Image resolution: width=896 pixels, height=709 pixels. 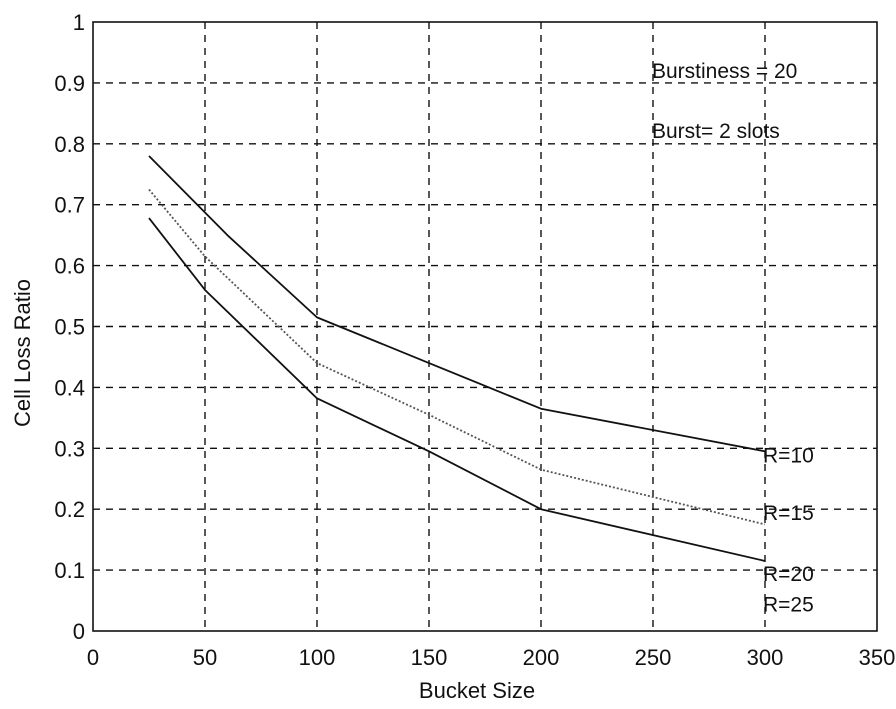 What do you see at coordinates (877, 657) in the screenshot?
I see `x-tick-label: 350` at bounding box center [877, 657].